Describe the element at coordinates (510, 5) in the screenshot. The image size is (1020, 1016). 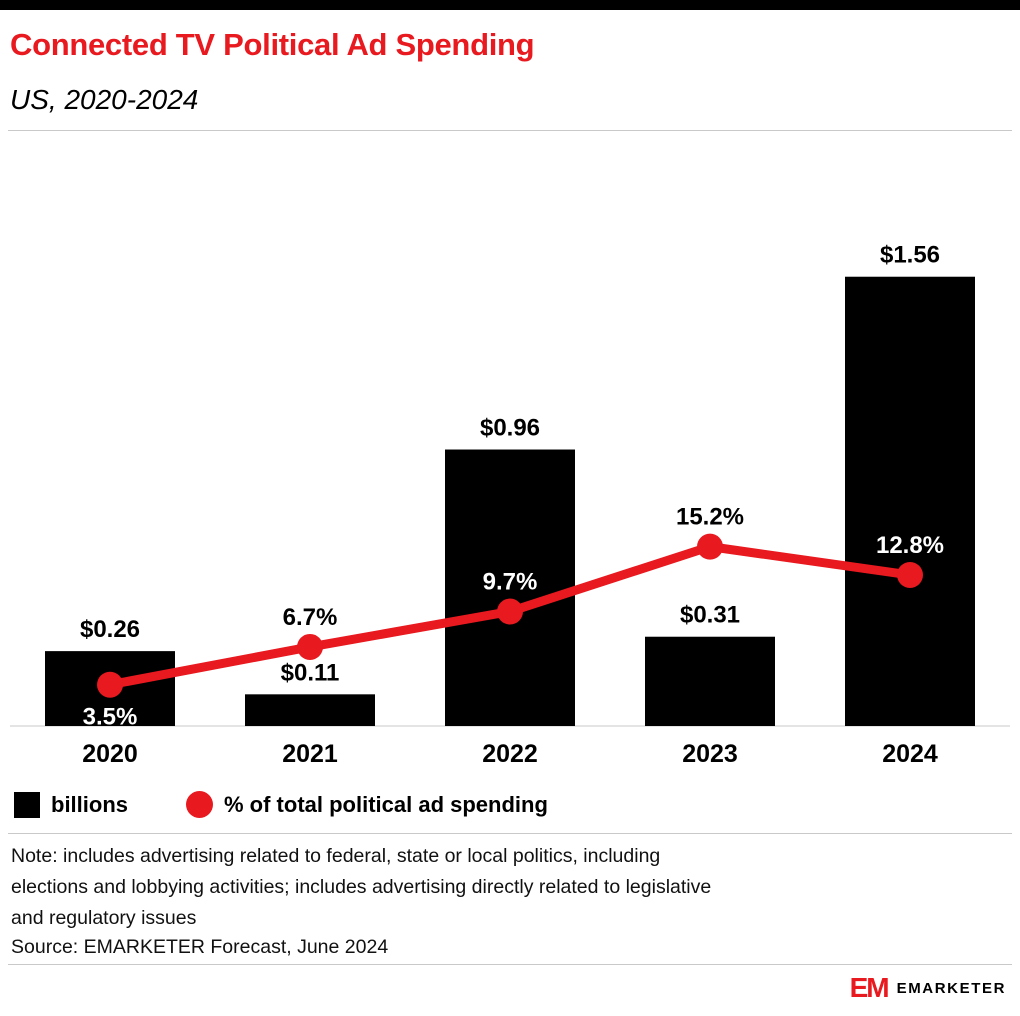
I see `top-accent-bar` at that location.